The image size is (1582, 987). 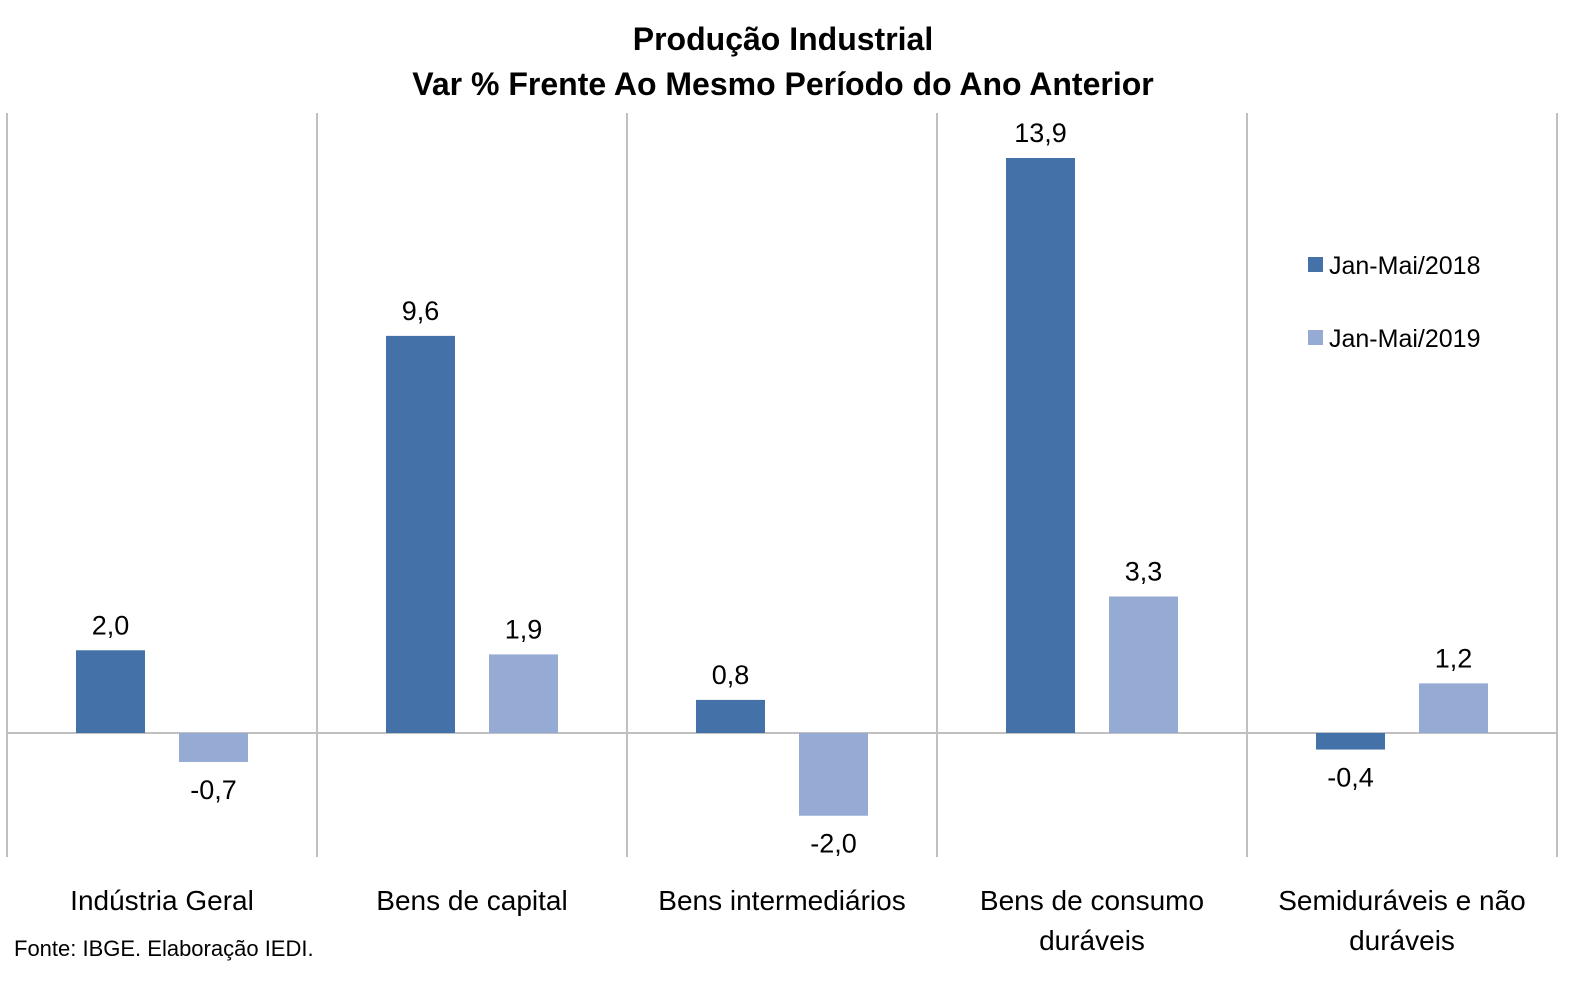 I want to click on data-label: 1,2, so click(x=1454, y=658).